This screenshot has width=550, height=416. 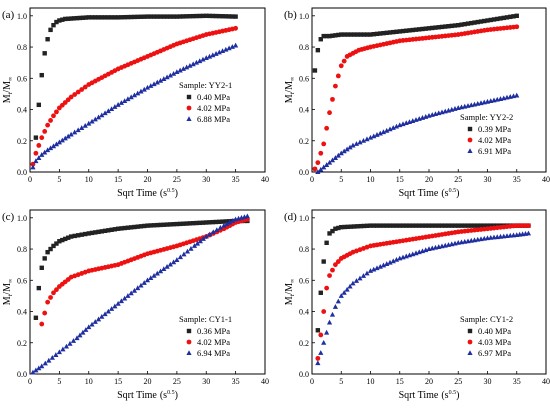 What do you see at coordinates (7, 87) in the screenshot?
I see `y-axis-label-sep: /M` at bounding box center [7, 87].